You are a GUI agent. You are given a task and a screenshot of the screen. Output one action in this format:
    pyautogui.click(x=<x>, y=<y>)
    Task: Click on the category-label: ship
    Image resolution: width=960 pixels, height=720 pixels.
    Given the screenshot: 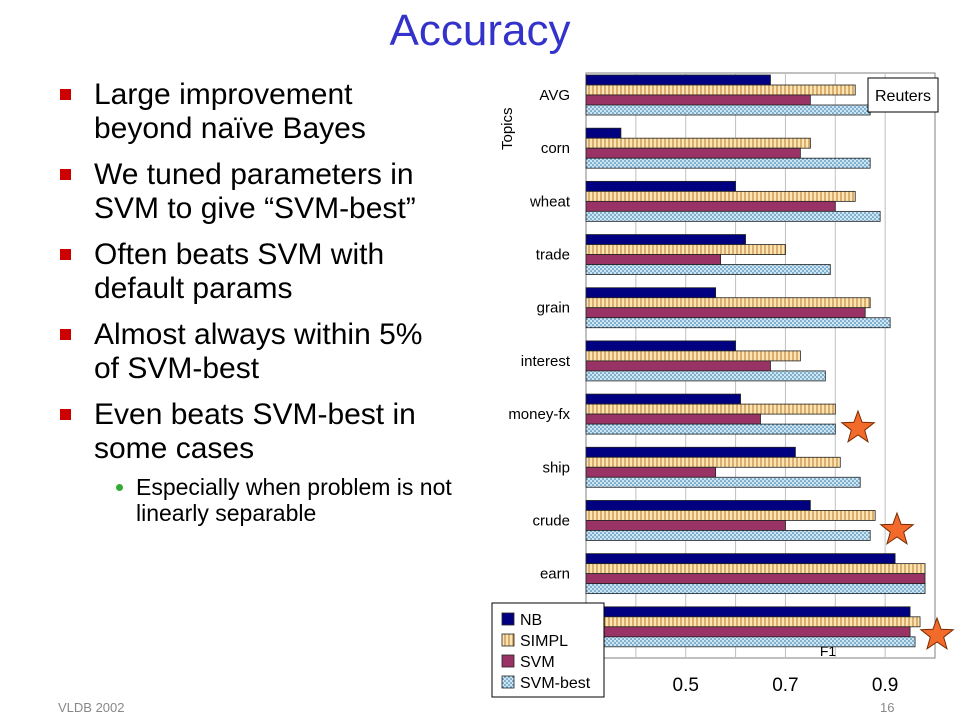 What is the action you would take?
    pyautogui.click(x=556, y=467)
    